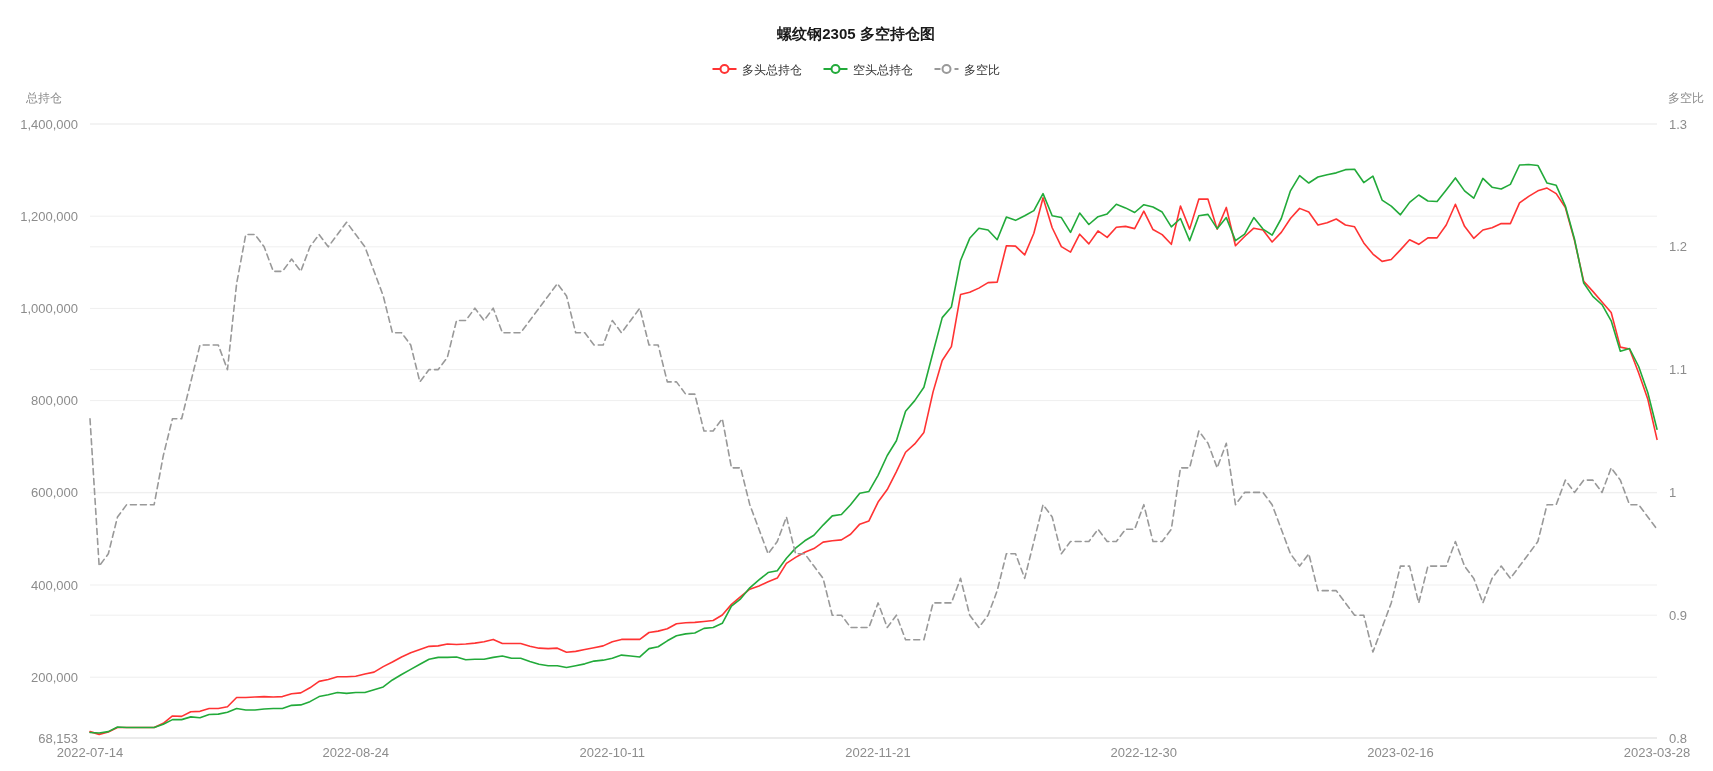  Describe the element at coordinates (54, 585) in the screenshot. I see `y-tick-label: 400,000` at that location.